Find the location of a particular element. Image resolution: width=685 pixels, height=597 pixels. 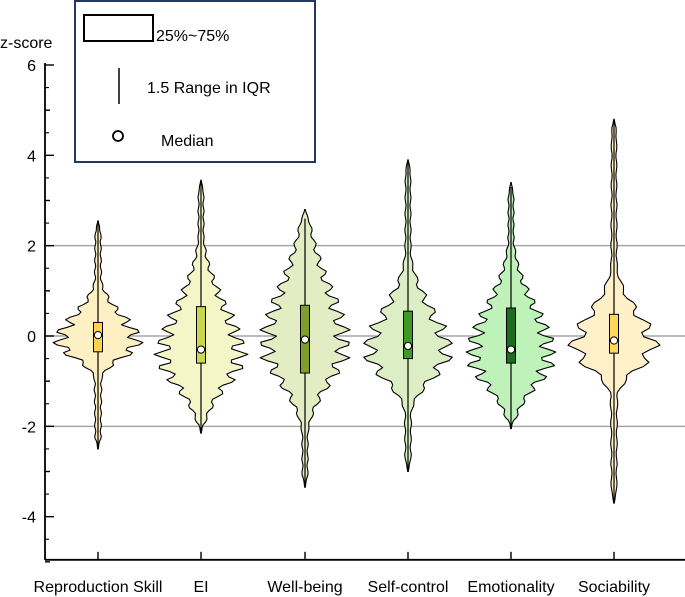

y-tick-label: 4 is located at coordinates (31, 156).